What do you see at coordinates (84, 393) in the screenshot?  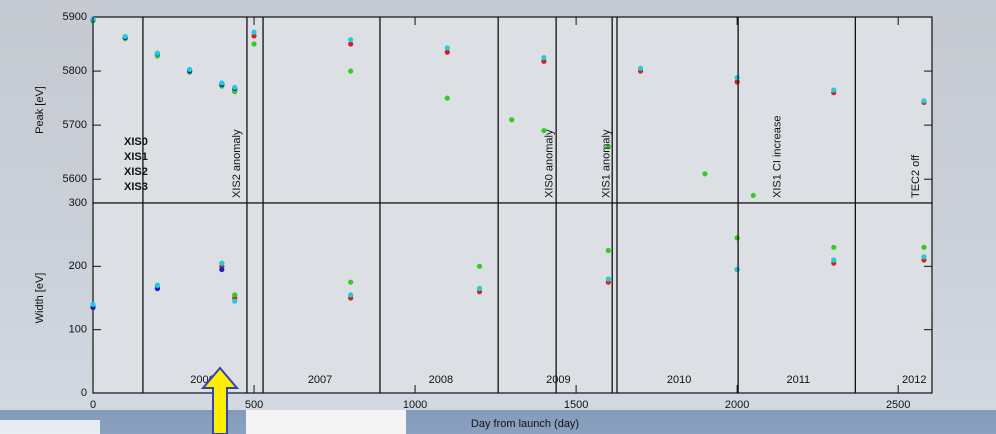 I see `y-tick-label: 0` at bounding box center [84, 393].